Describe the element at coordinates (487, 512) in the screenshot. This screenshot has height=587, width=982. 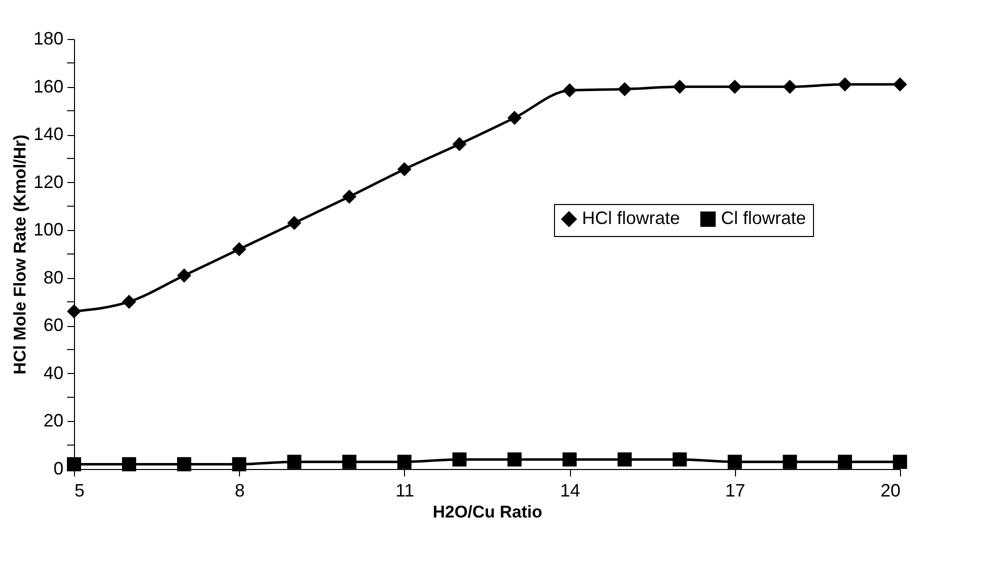
I see `x-axis-title: H2O/Cu Ratio` at that location.